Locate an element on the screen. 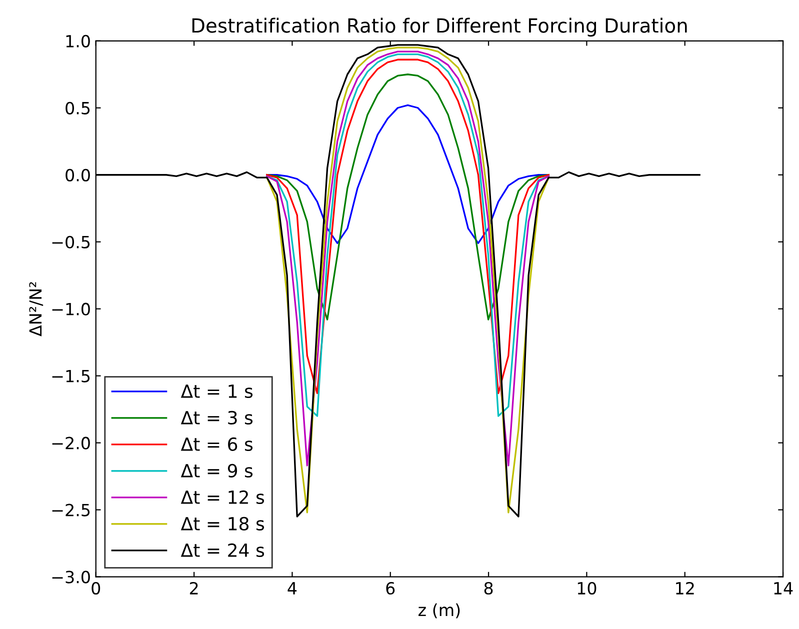  y-tick-label: −2.0 is located at coordinates (71, 443).